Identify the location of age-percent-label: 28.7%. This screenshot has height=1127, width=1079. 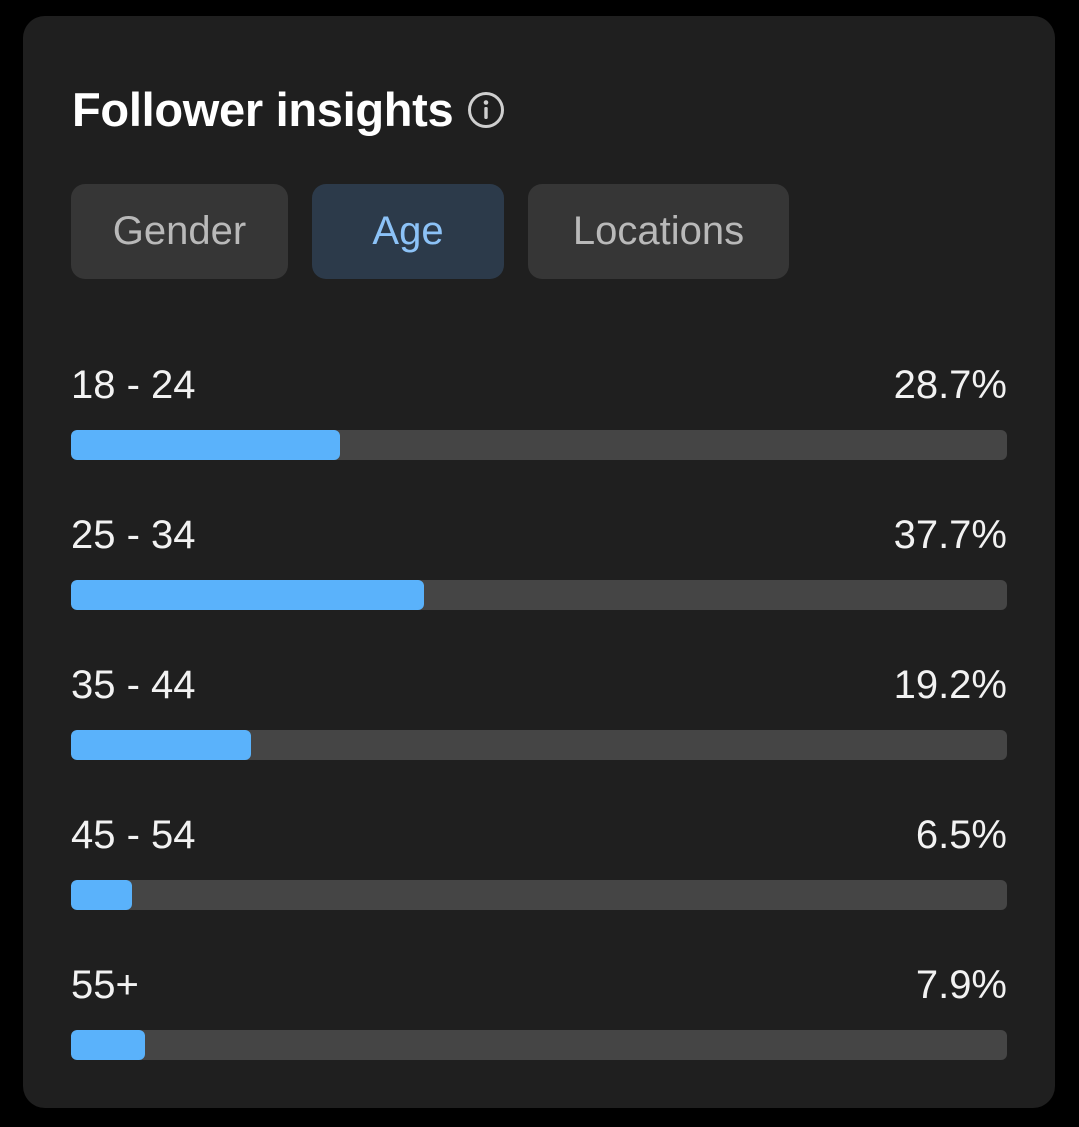
(950, 385).